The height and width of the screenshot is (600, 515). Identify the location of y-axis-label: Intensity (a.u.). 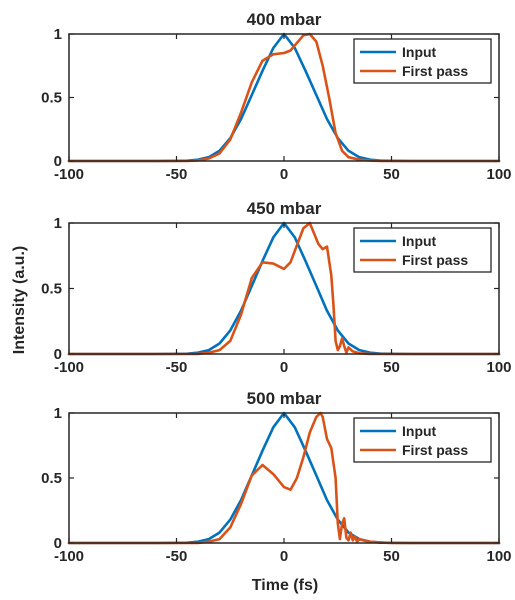
(19, 300).